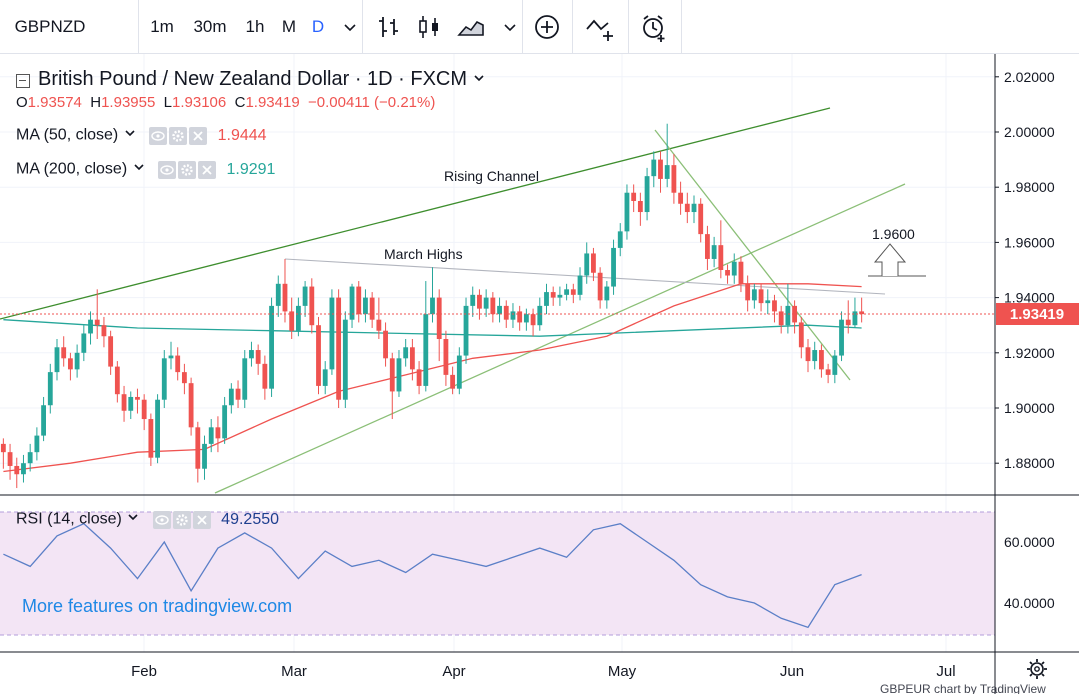  What do you see at coordinates (423, 254) in the screenshot?
I see `annotation-march-highs: March Highs` at bounding box center [423, 254].